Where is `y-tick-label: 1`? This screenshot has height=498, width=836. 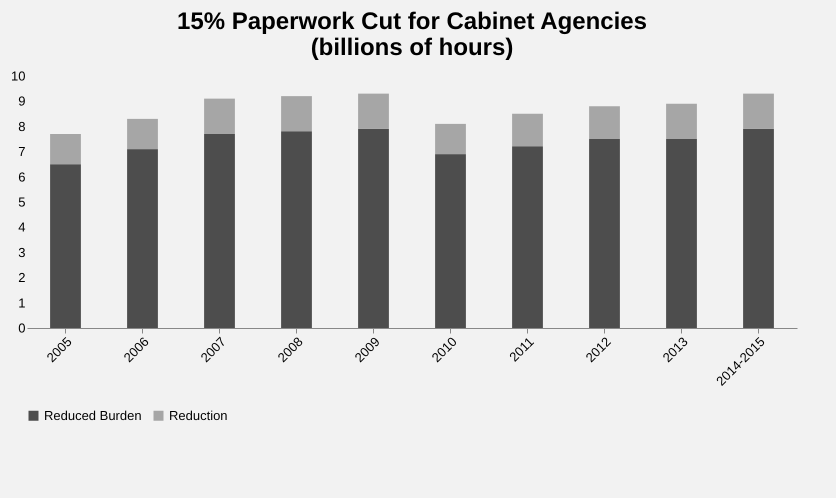 y-tick-label: 1 is located at coordinates (22, 302).